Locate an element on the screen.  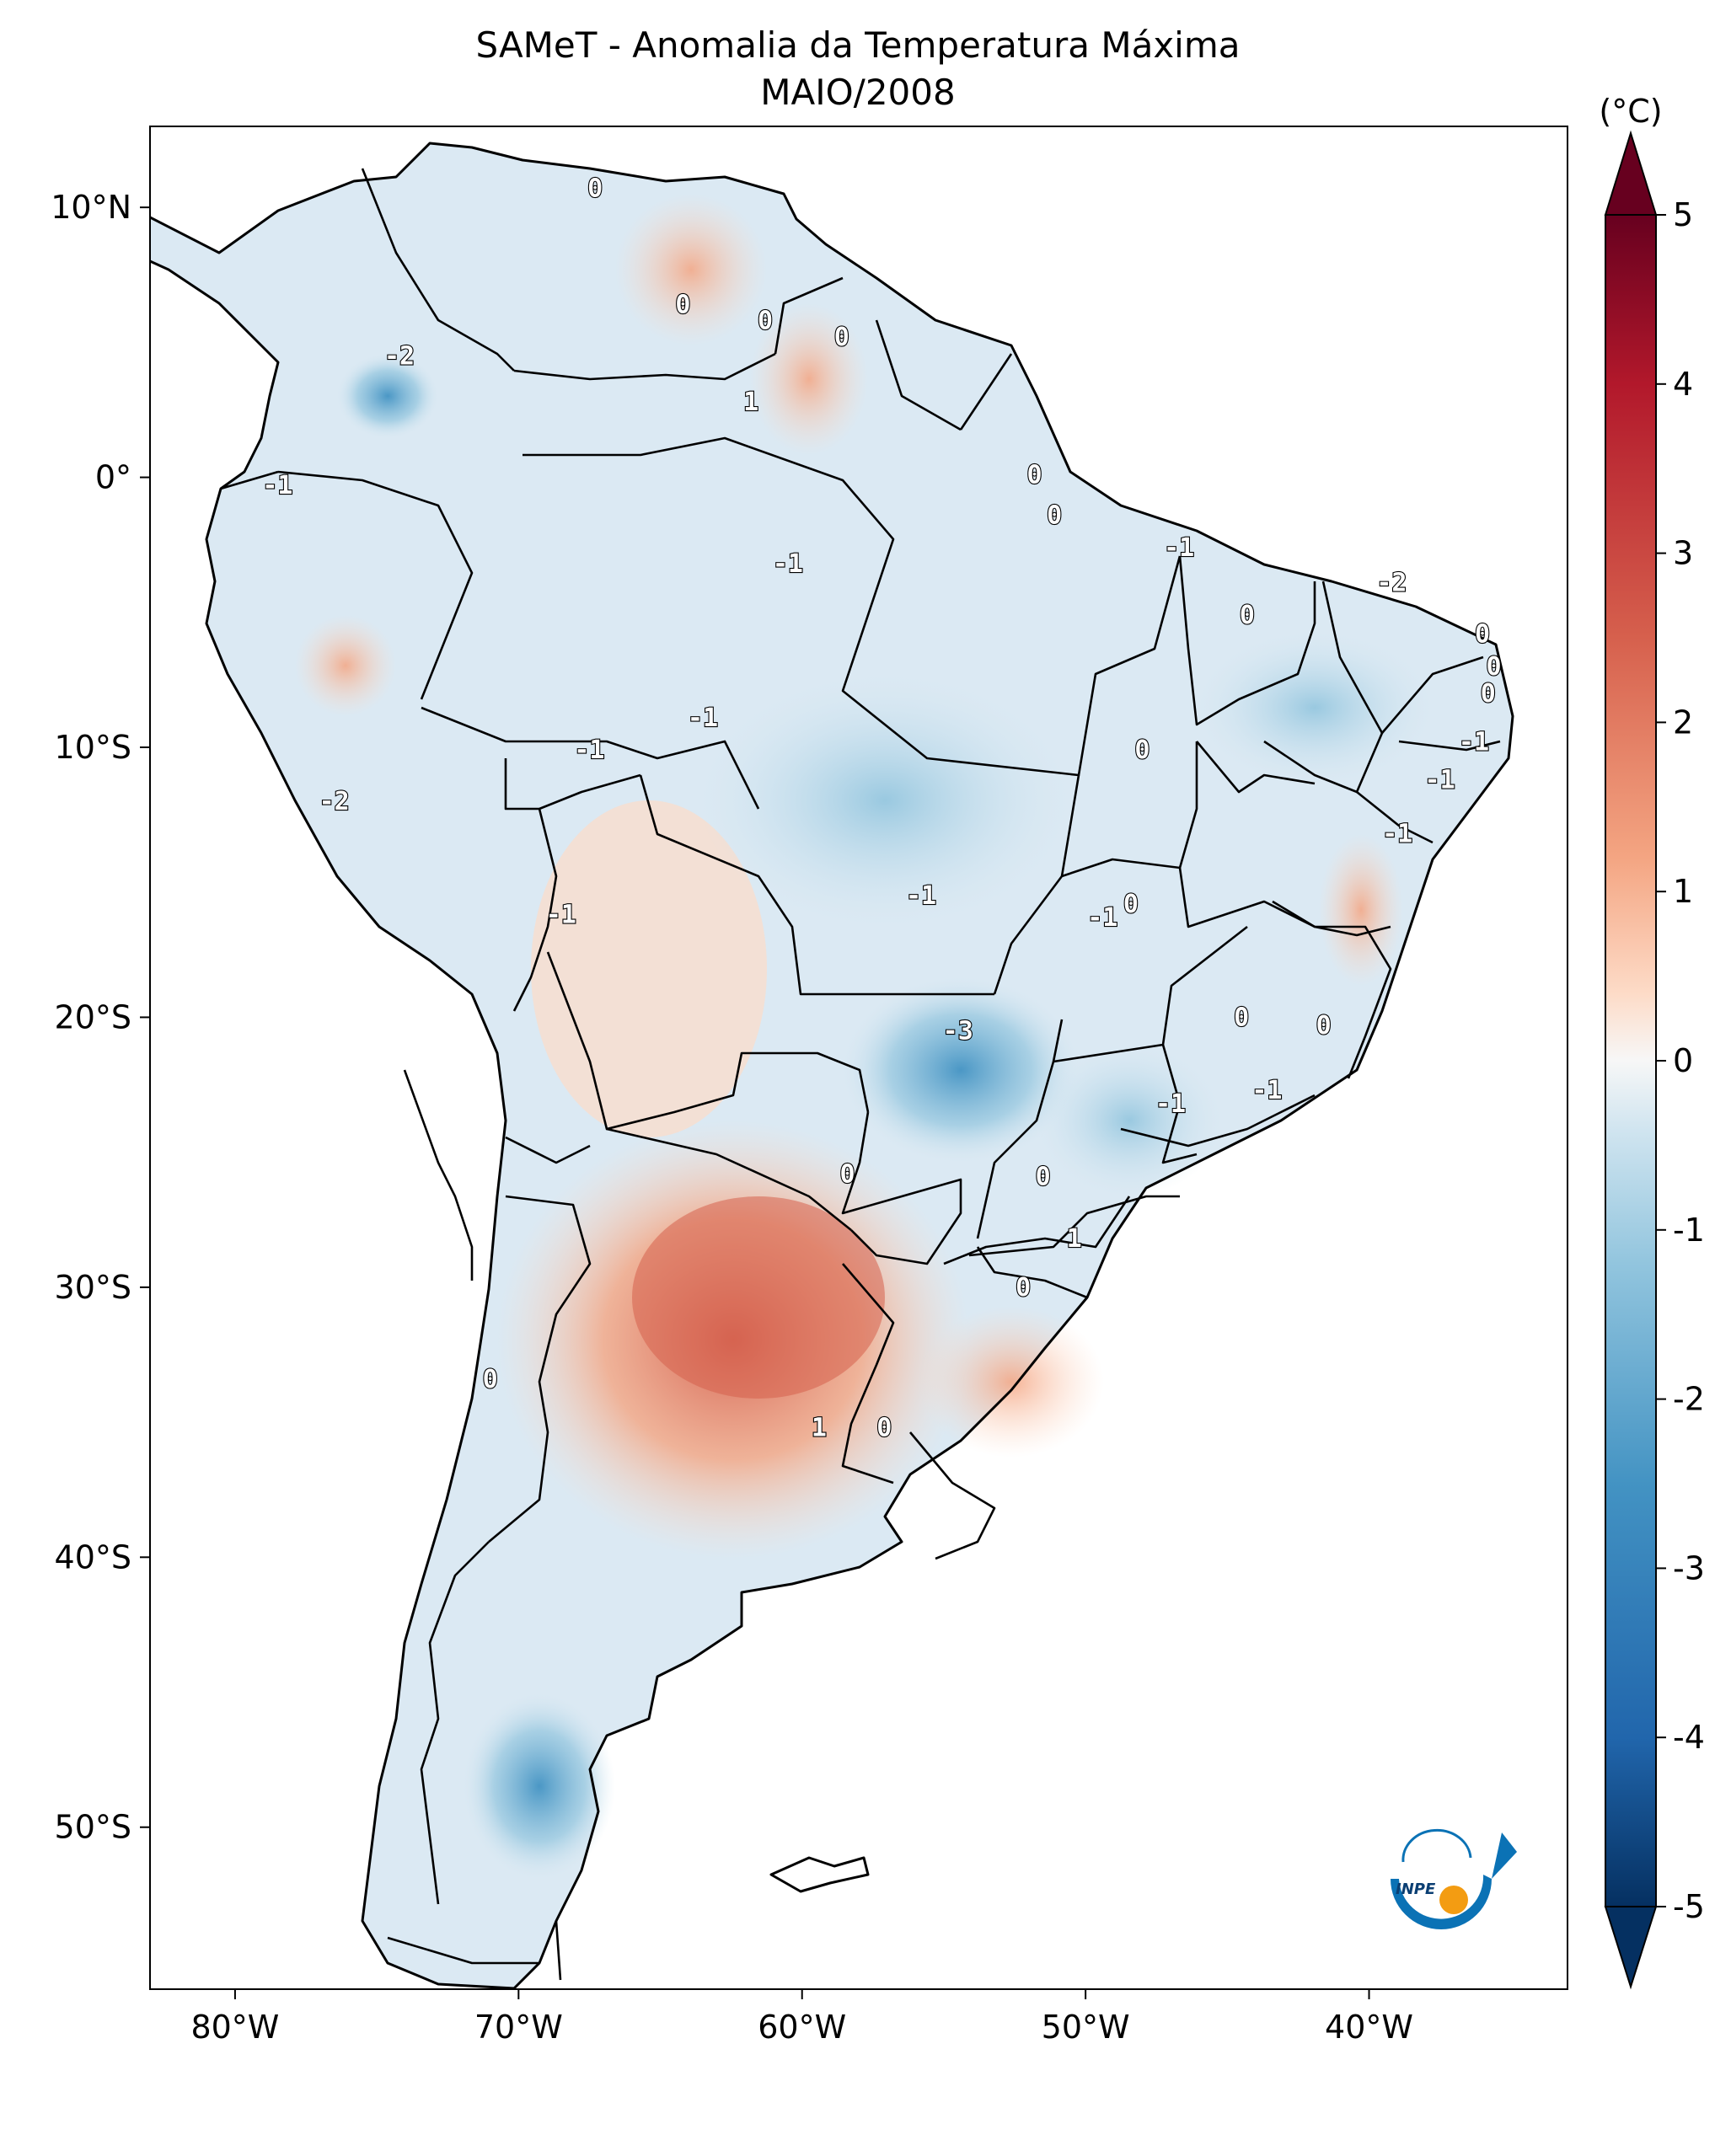
colorbar: (°C) 5 4 3 2 1 0 -1 -2 -3 -4 -5 is located at coordinates (1652, 1041).